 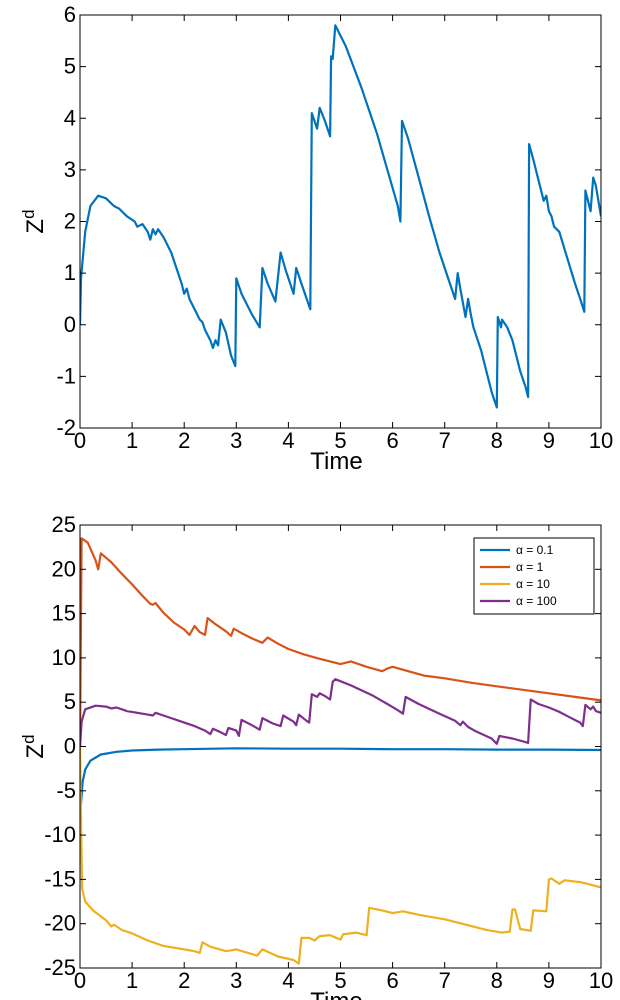 I want to click on legend-entry: α = 1, so click(x=530, y=567).